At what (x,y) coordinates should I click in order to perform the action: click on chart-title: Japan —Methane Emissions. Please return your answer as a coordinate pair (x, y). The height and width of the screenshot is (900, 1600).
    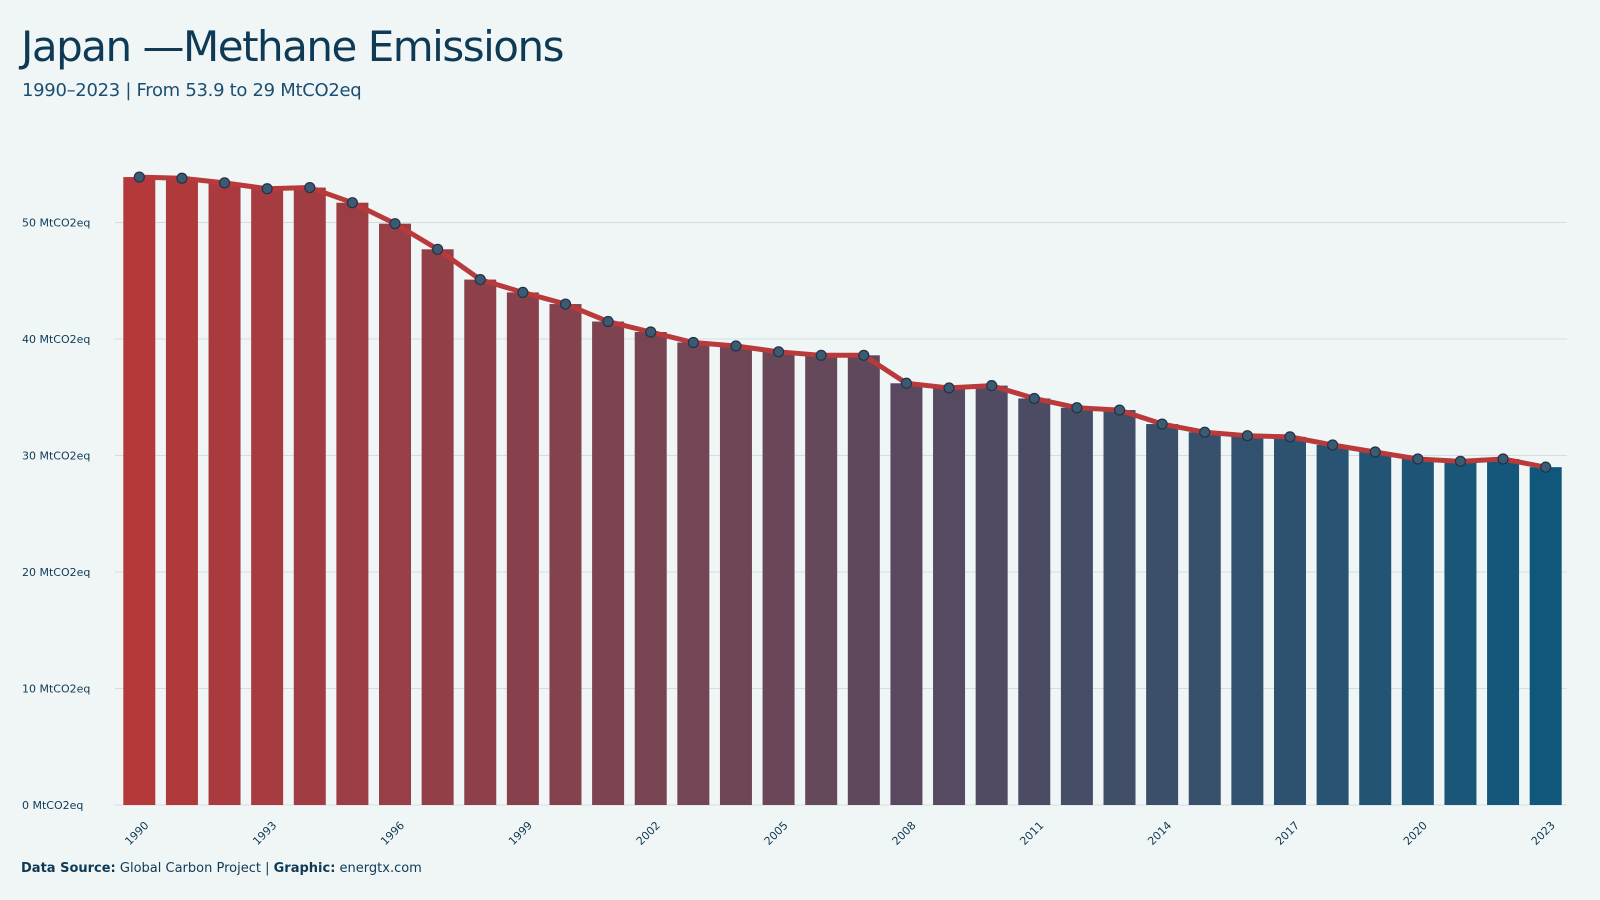
    Looking at the image, I should click on (292, 46).